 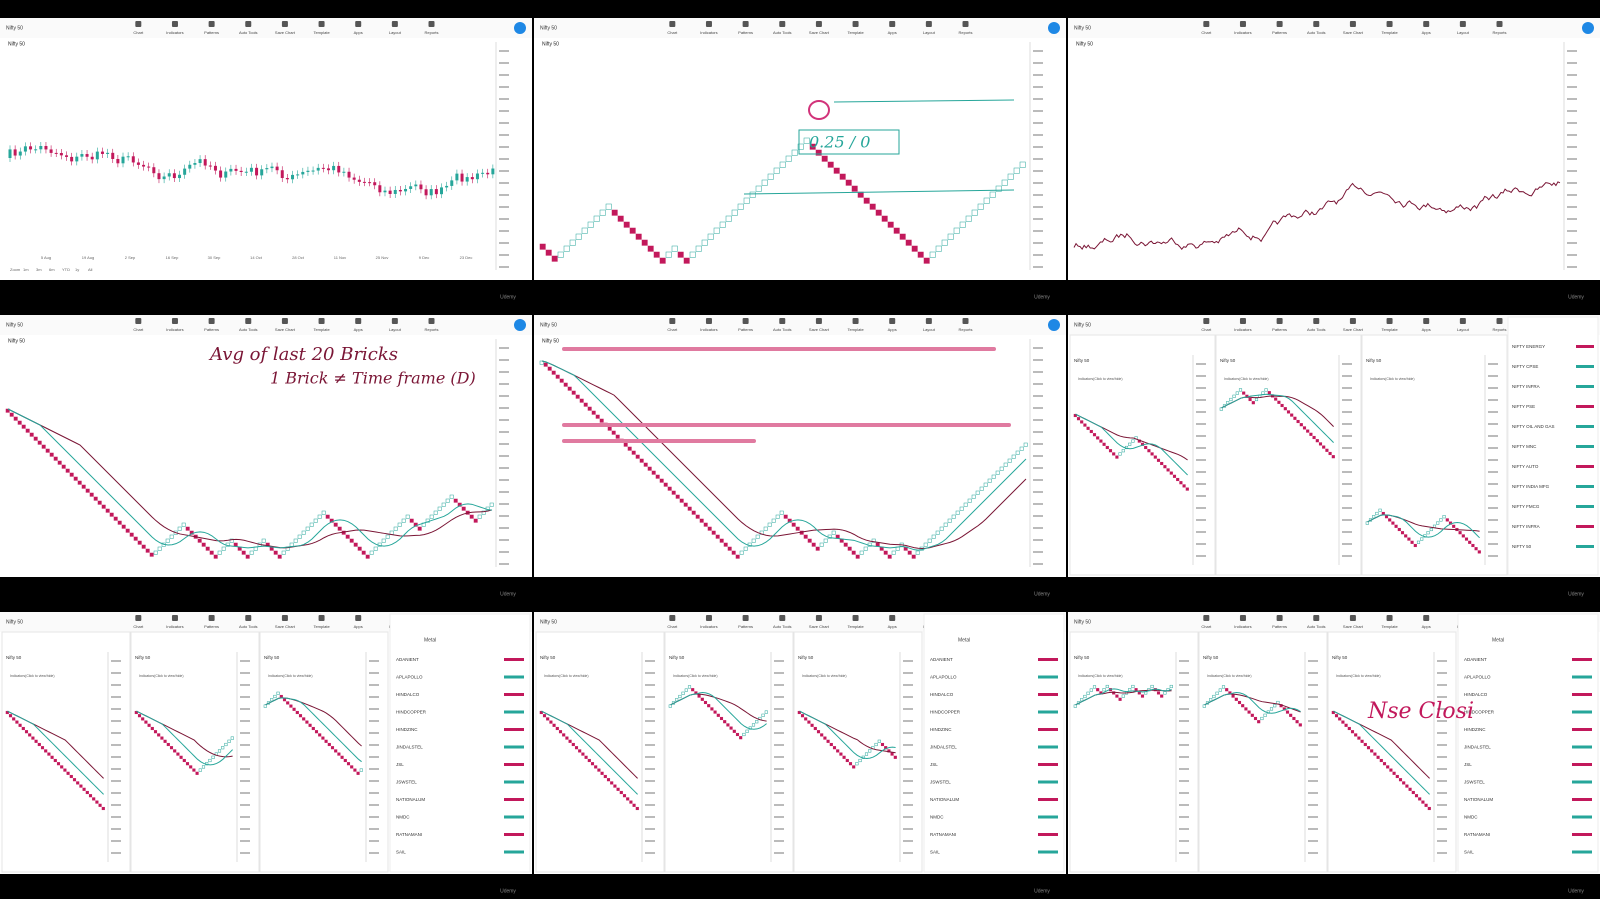 What do you see at coordinates (52, 269) in the screenshot?
I see `range-button: 6m` at bounding box center [52, 269].